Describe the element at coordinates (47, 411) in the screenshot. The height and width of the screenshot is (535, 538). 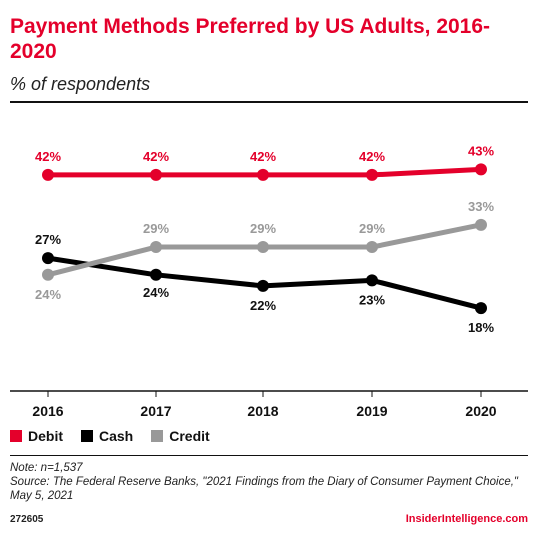
I see `x-tick-label-2016: 2016` at that location.